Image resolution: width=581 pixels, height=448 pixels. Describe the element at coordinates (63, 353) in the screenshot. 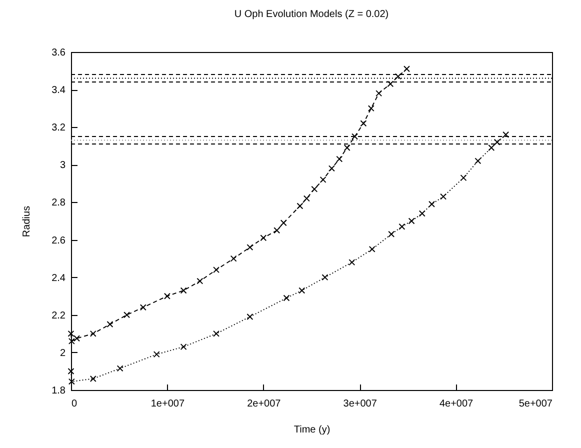

I see `y-tick-label: 2` at that location.